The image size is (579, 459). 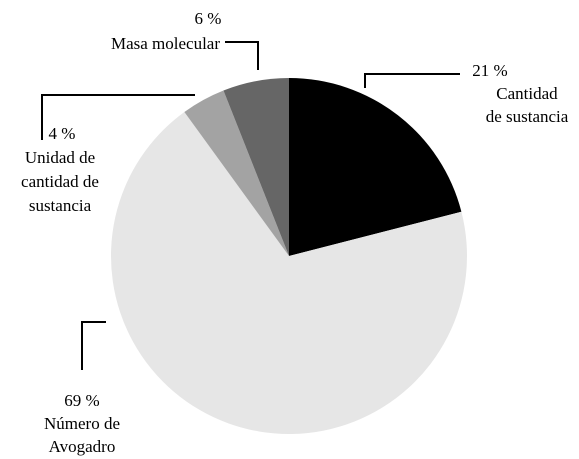 What do you see at coordinates (527, 93) in the screenshot?
I see `category-label: Cantidad` at bounding box center [527, 93].